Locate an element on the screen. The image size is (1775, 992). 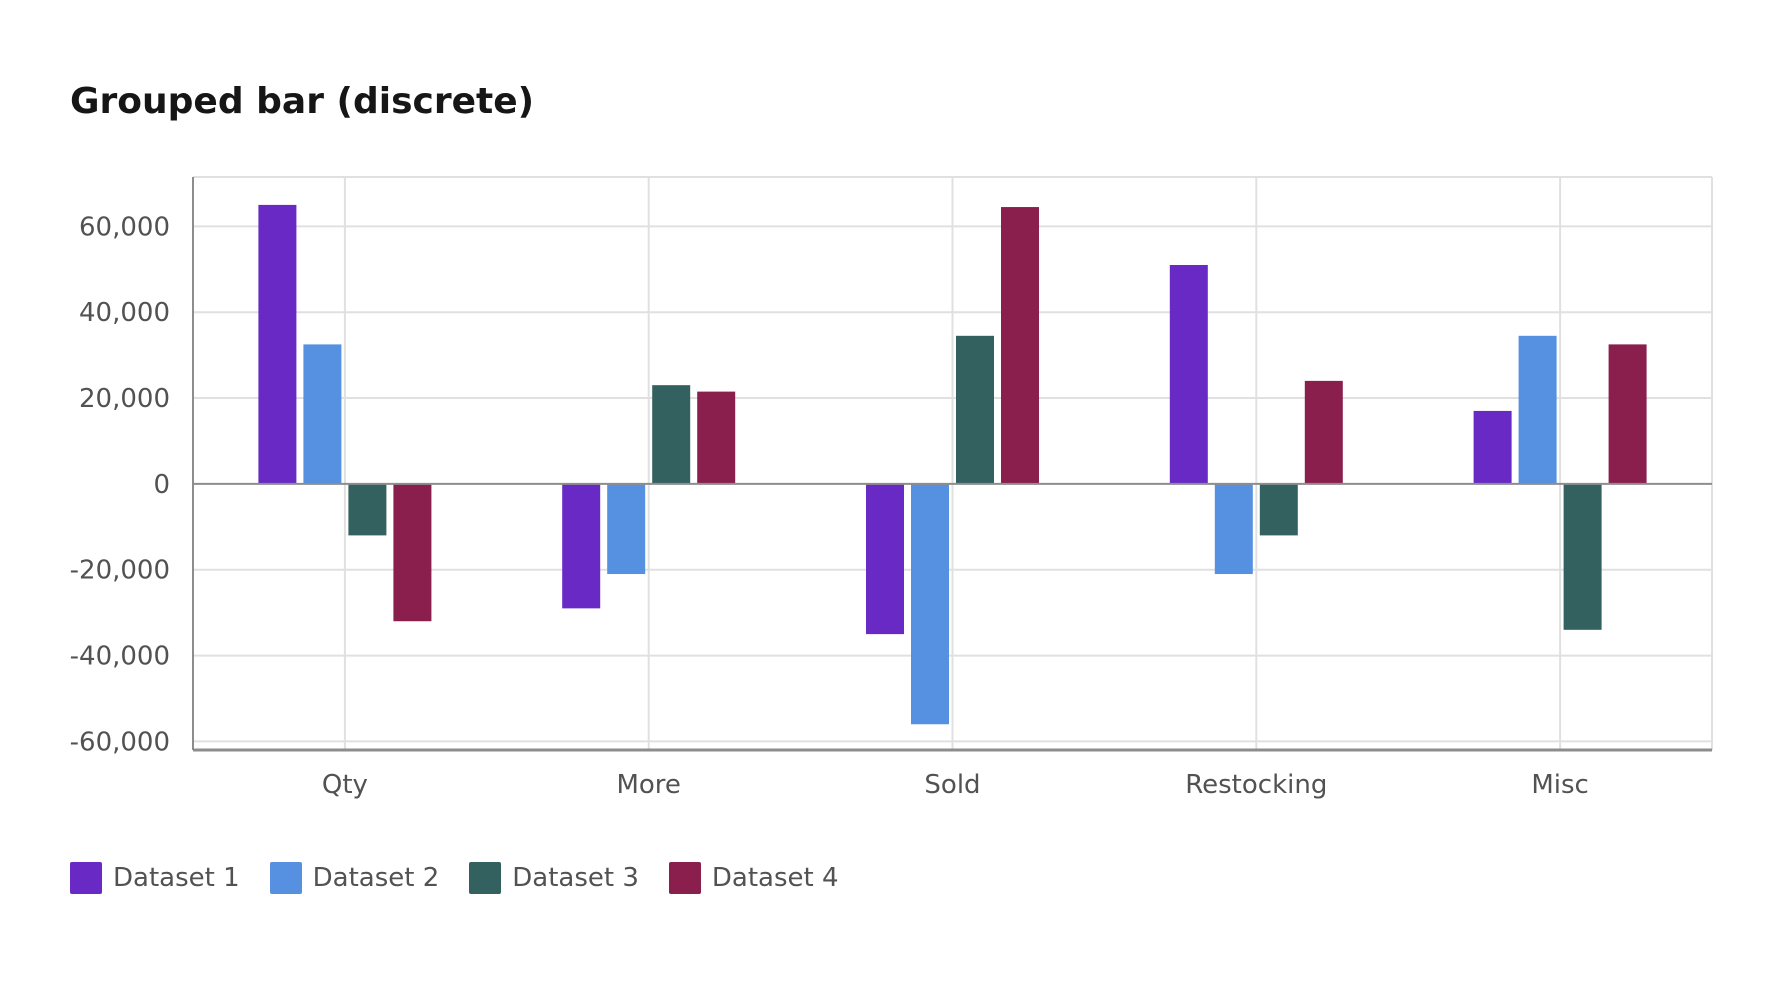
y-tick-label: -60,000 is located at coordinates (120, 742).